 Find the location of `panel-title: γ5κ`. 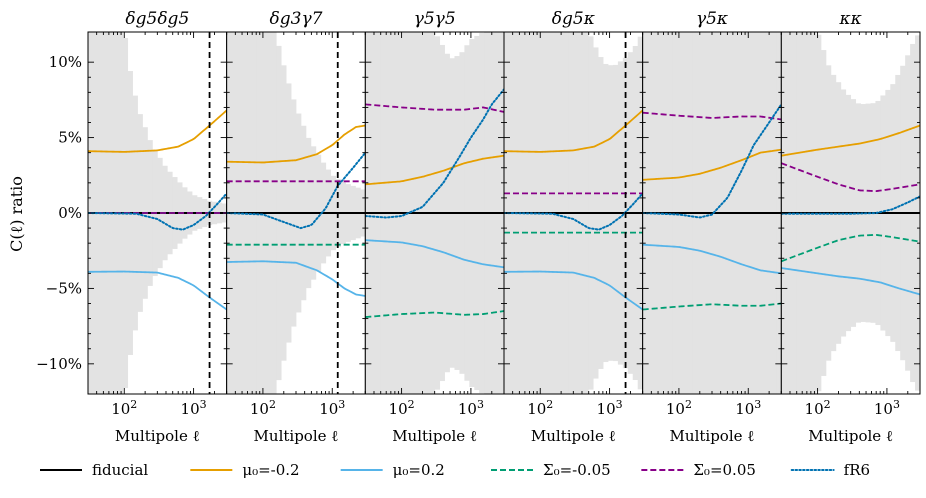

panel-title: γ5κ is located at coordinates (712, 19).